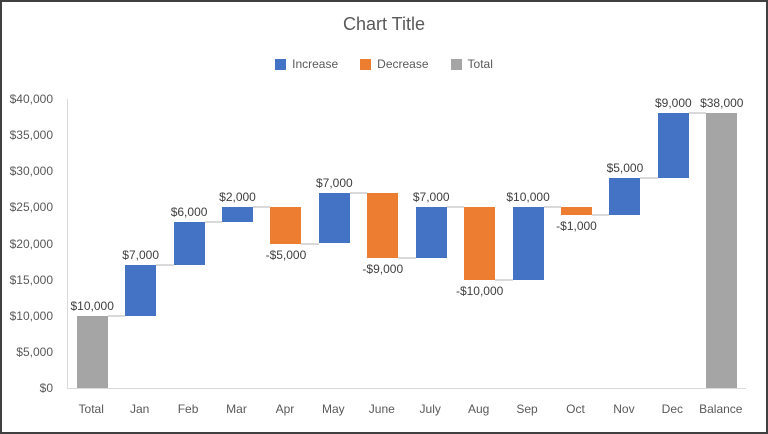  I want to click on legend-swatch-total, so click(456, 64).